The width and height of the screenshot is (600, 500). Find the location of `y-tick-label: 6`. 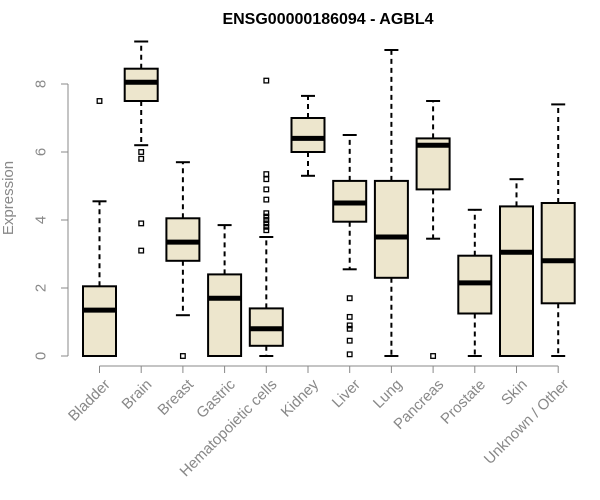

y-tick-label: 6 is located at coordinates (41, 152).